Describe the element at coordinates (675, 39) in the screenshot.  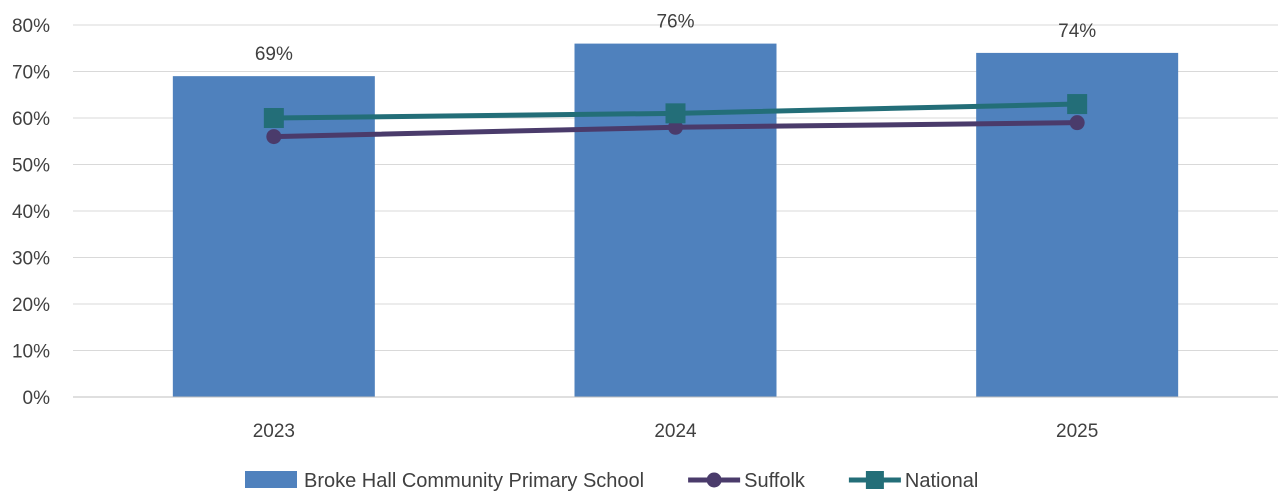
I see `data-labels: 69% 76% 74%` at that location.